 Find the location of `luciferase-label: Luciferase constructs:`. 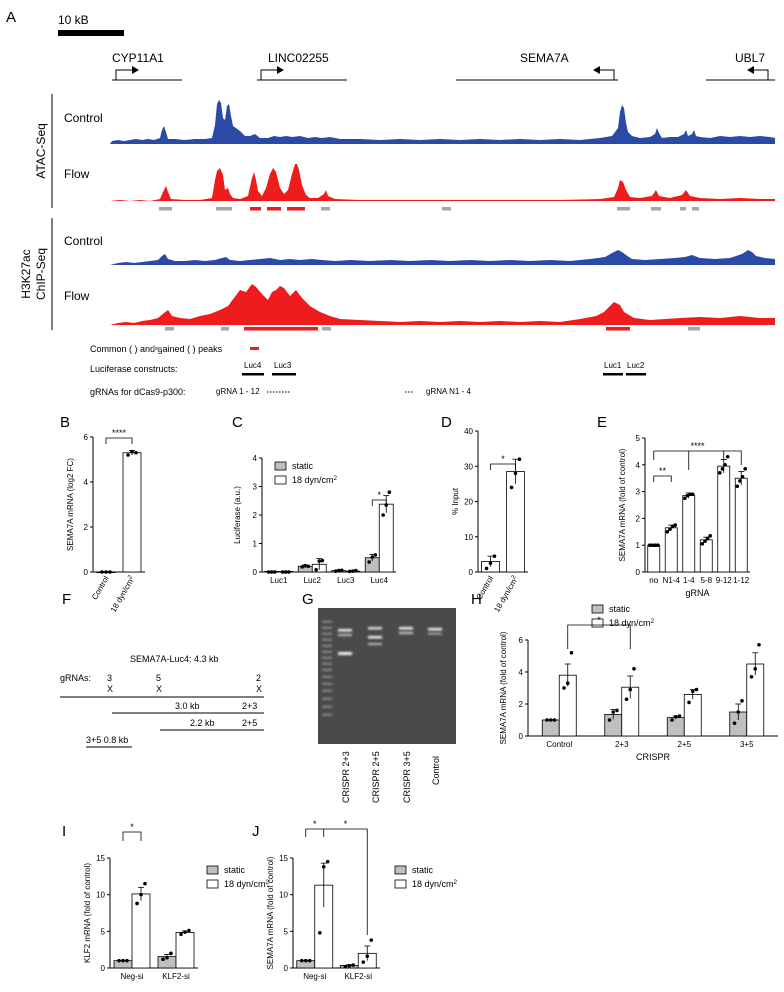

luciferase-label: Luciferase constructs: is located at coordinates (134, 369).